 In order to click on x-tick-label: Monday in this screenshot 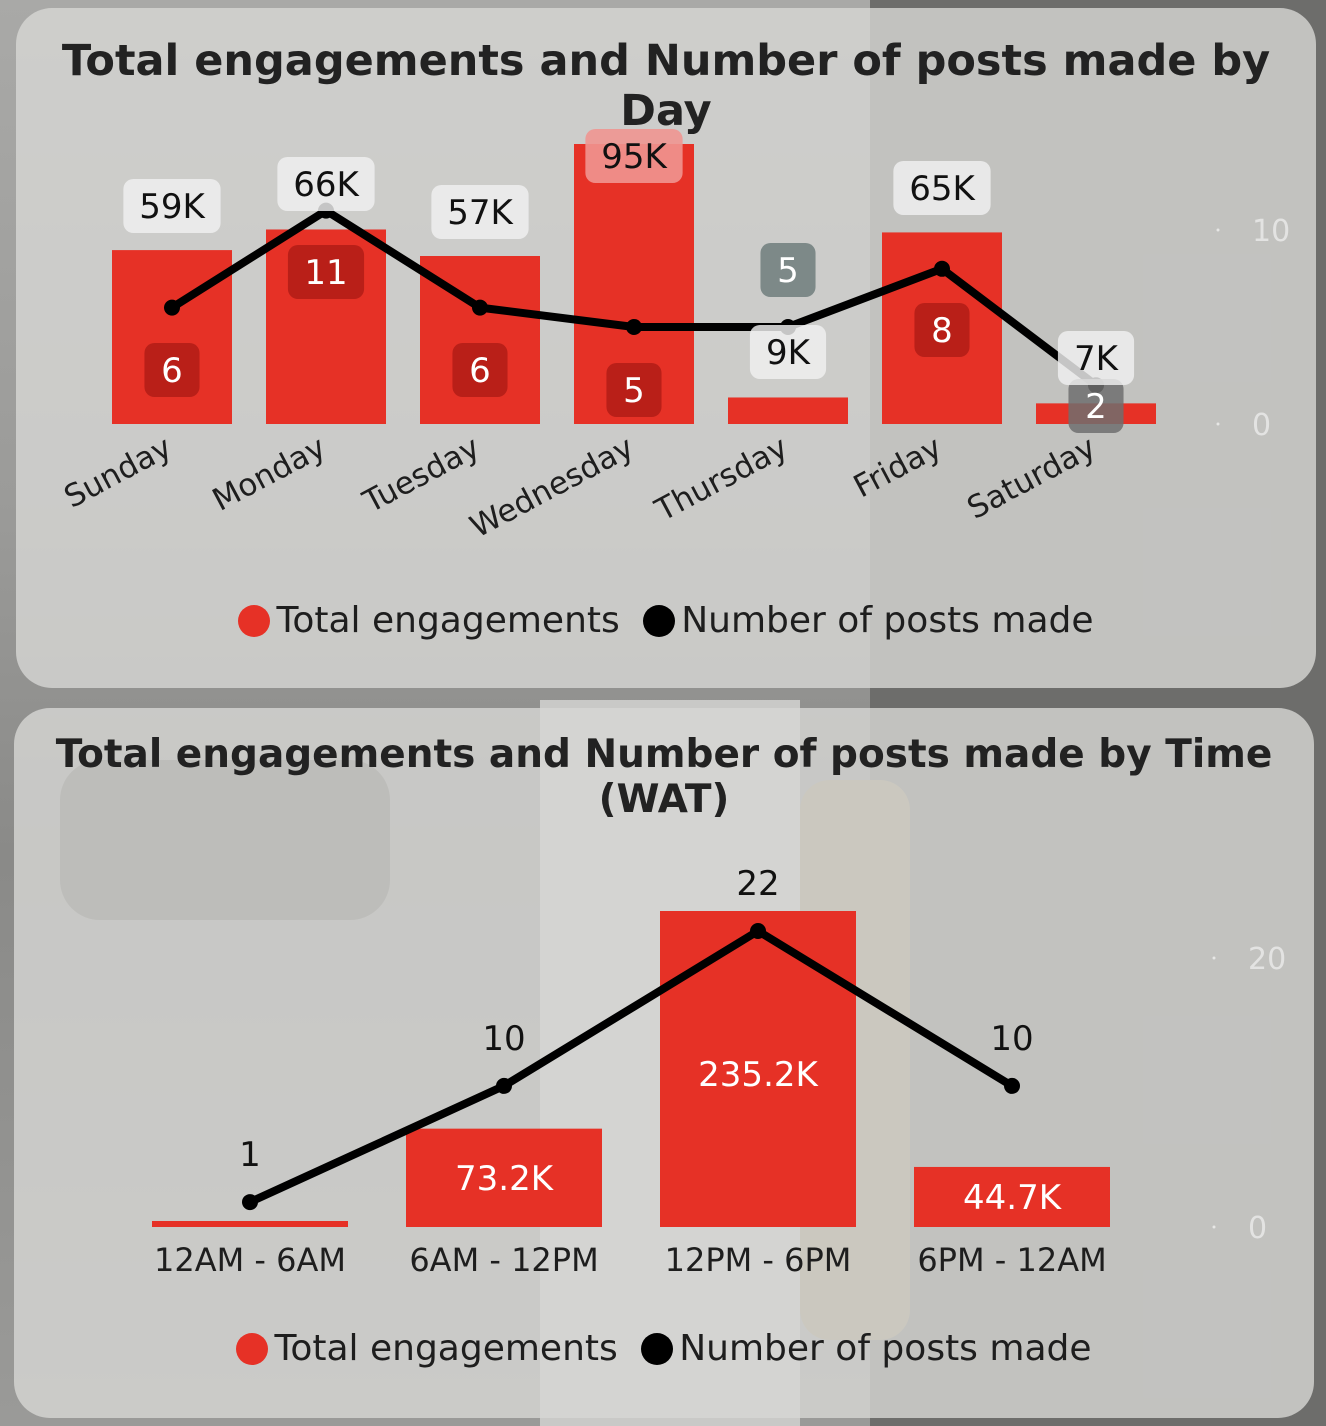, I will do `click(269, 473)`.